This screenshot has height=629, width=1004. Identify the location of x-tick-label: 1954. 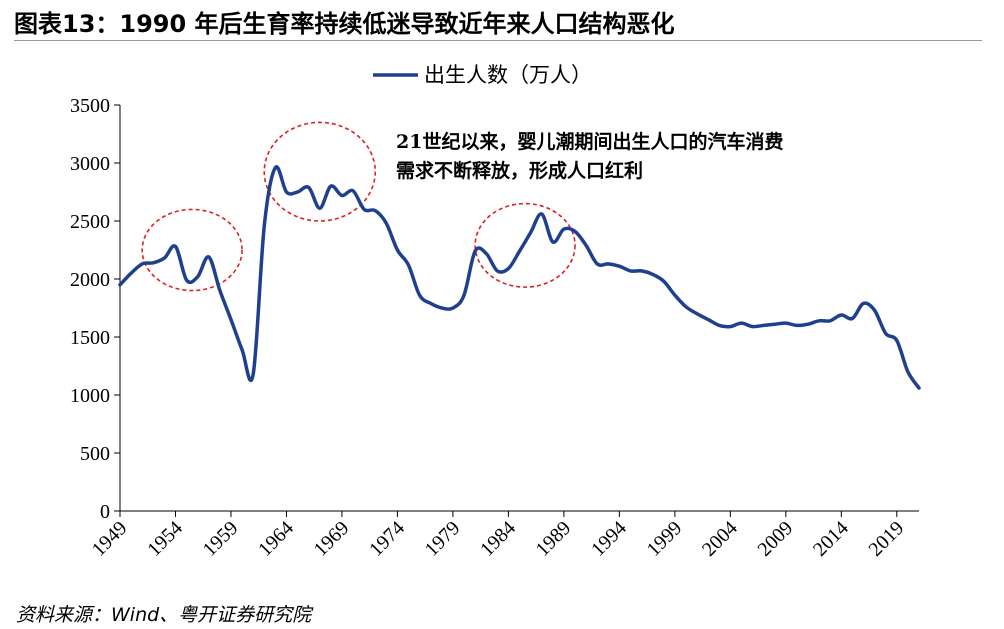
(165, 539).